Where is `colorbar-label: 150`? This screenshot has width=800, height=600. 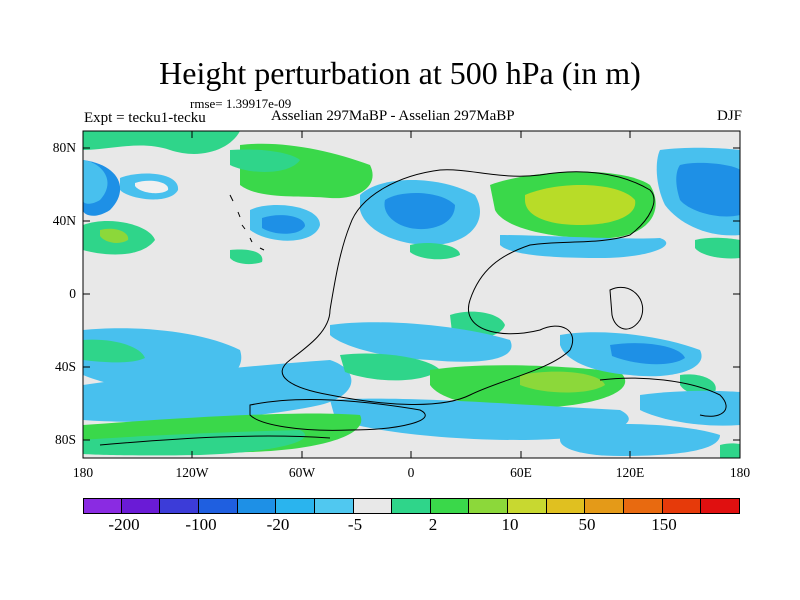 colorbar-label: 150 is located at coordinates (664, 524).